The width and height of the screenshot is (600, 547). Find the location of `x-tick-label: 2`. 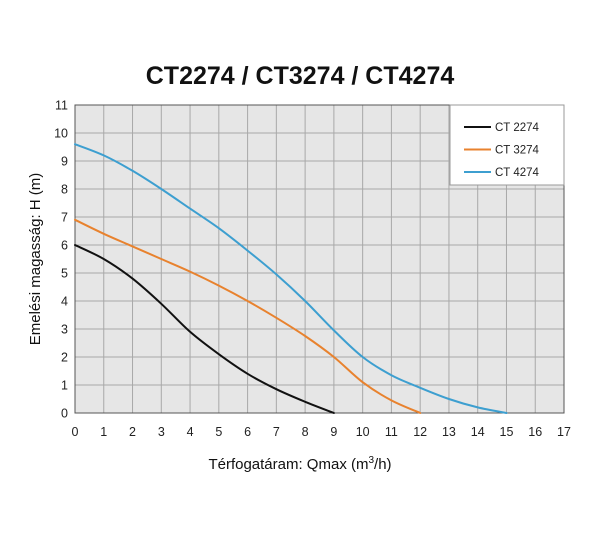

x-tick-label: 2 is located at coordinates (132, 432).